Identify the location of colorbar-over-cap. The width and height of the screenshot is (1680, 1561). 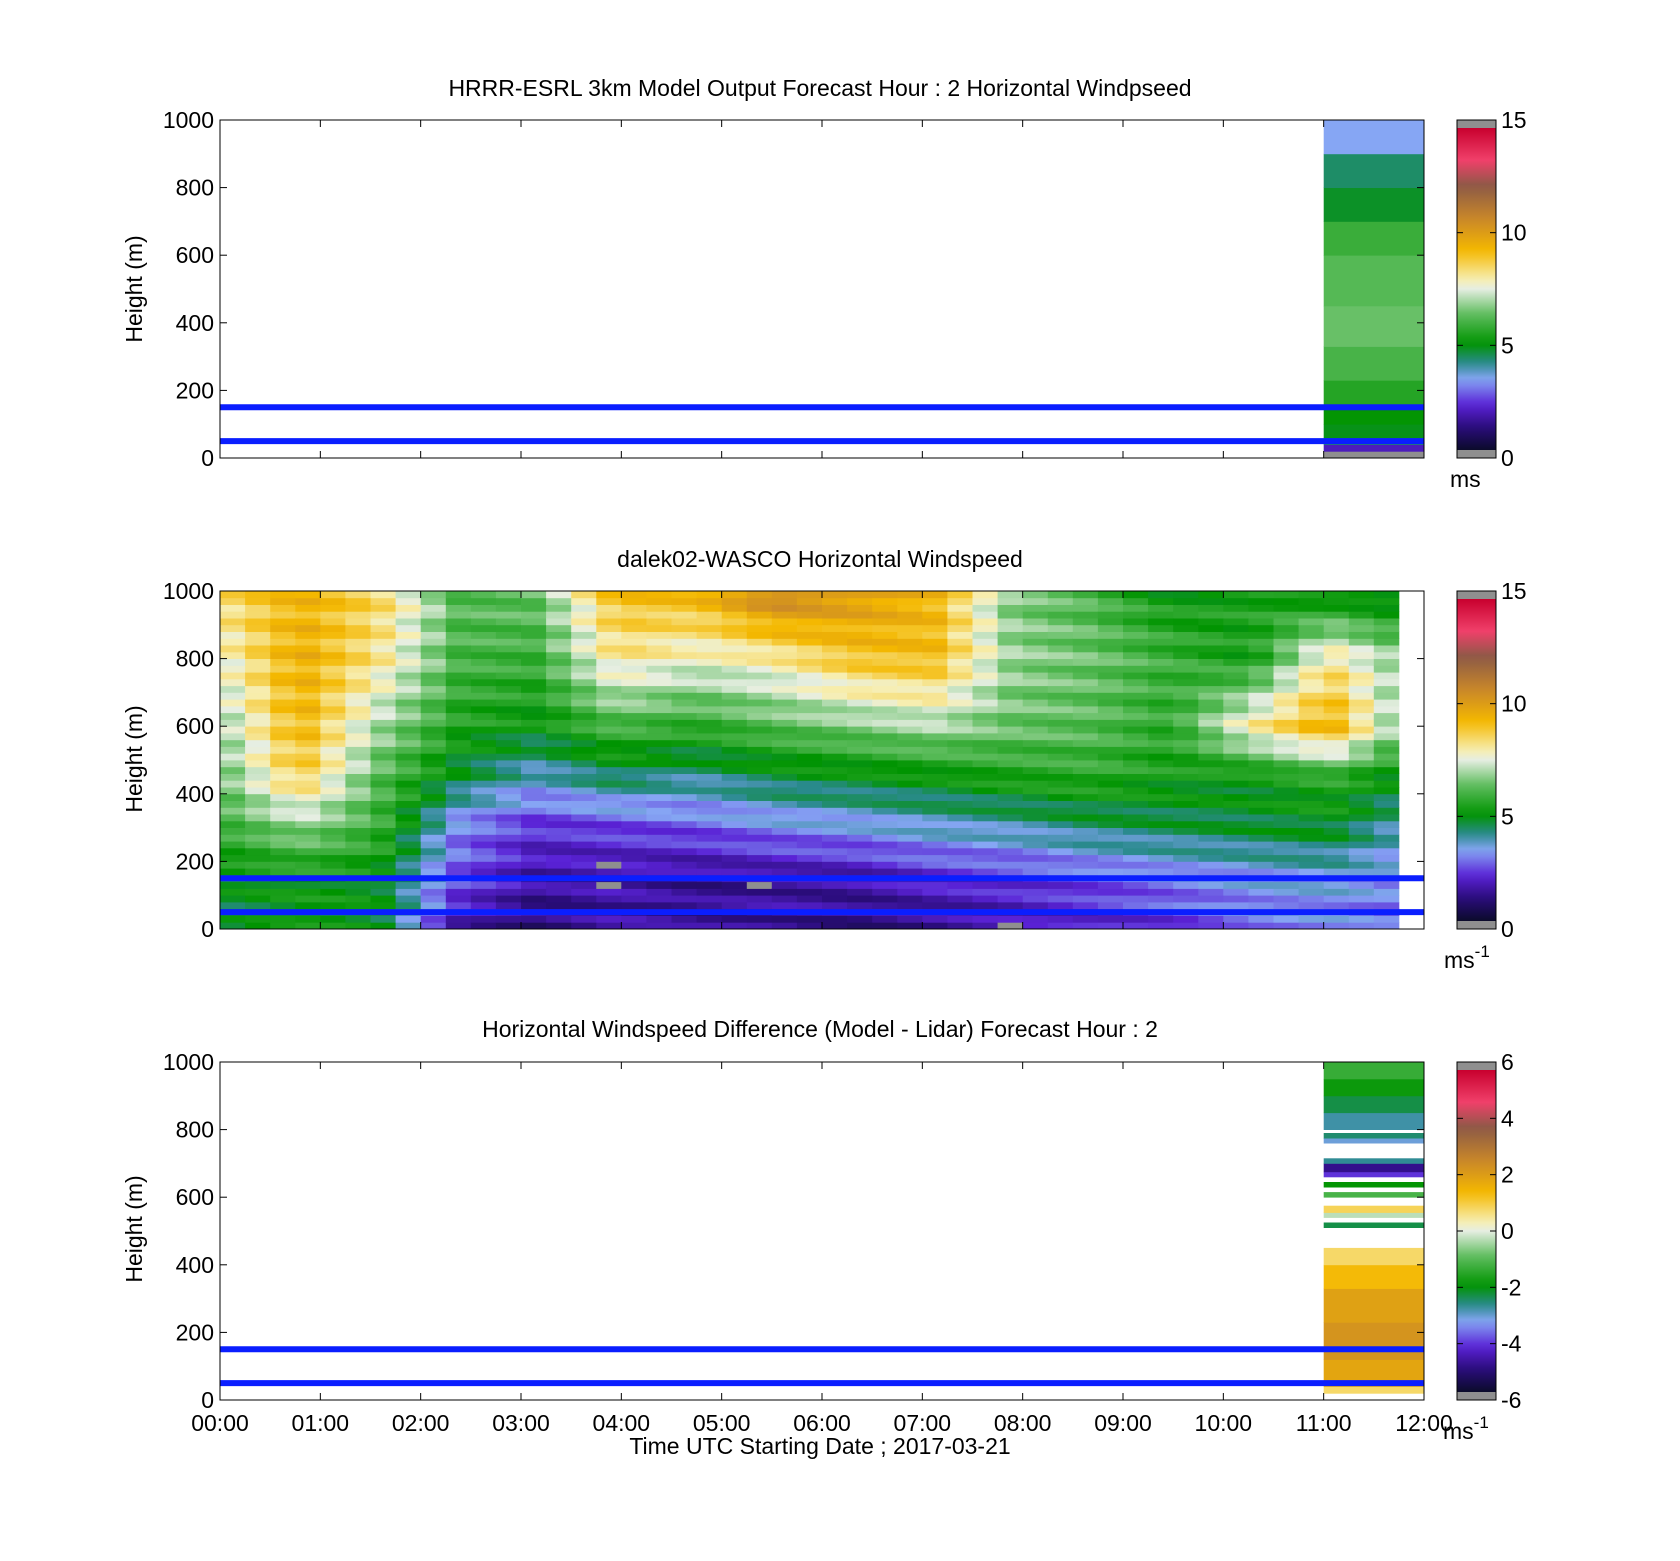
(1476, 595).